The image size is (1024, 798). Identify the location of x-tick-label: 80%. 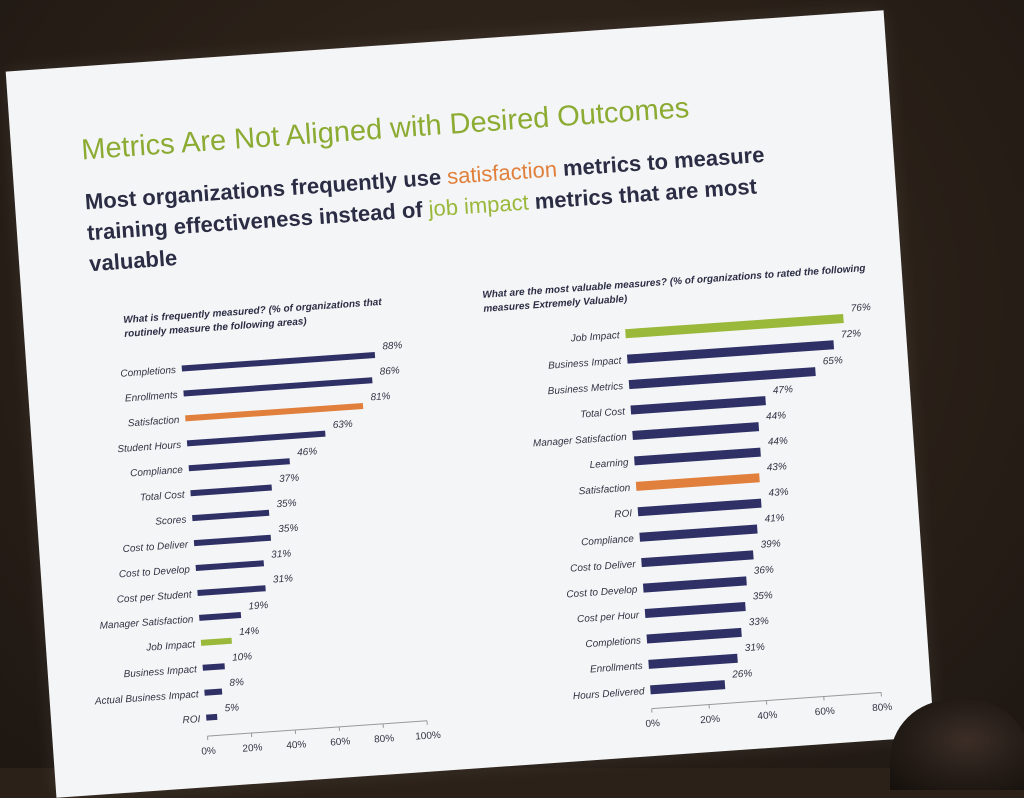
(882, 708).